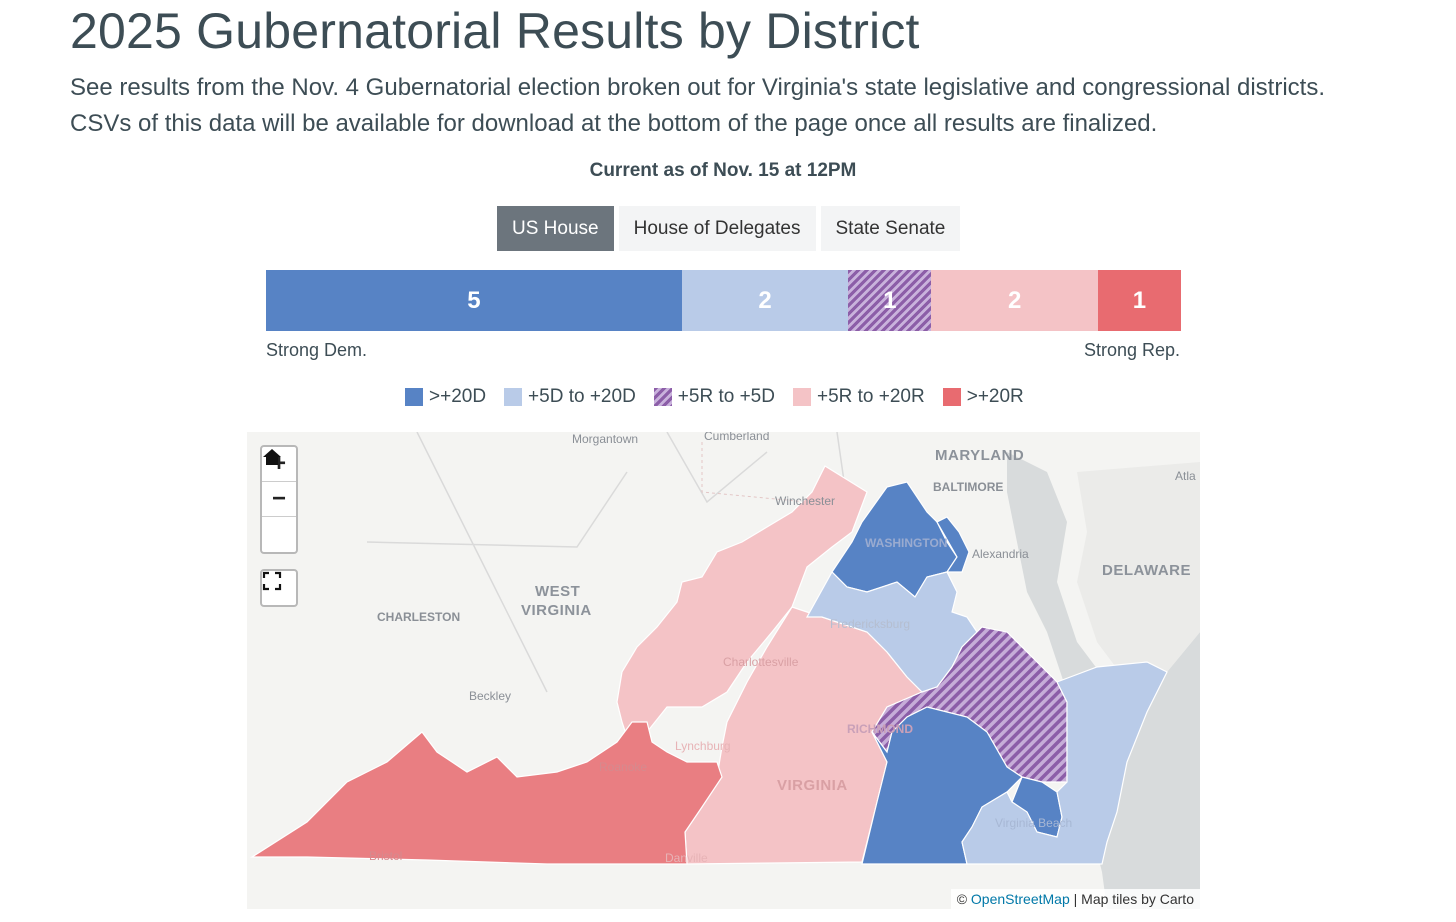  Describe the element at coordinates (962, 899) in the screenshot. I see `attribution-prefix: ©` at that location.